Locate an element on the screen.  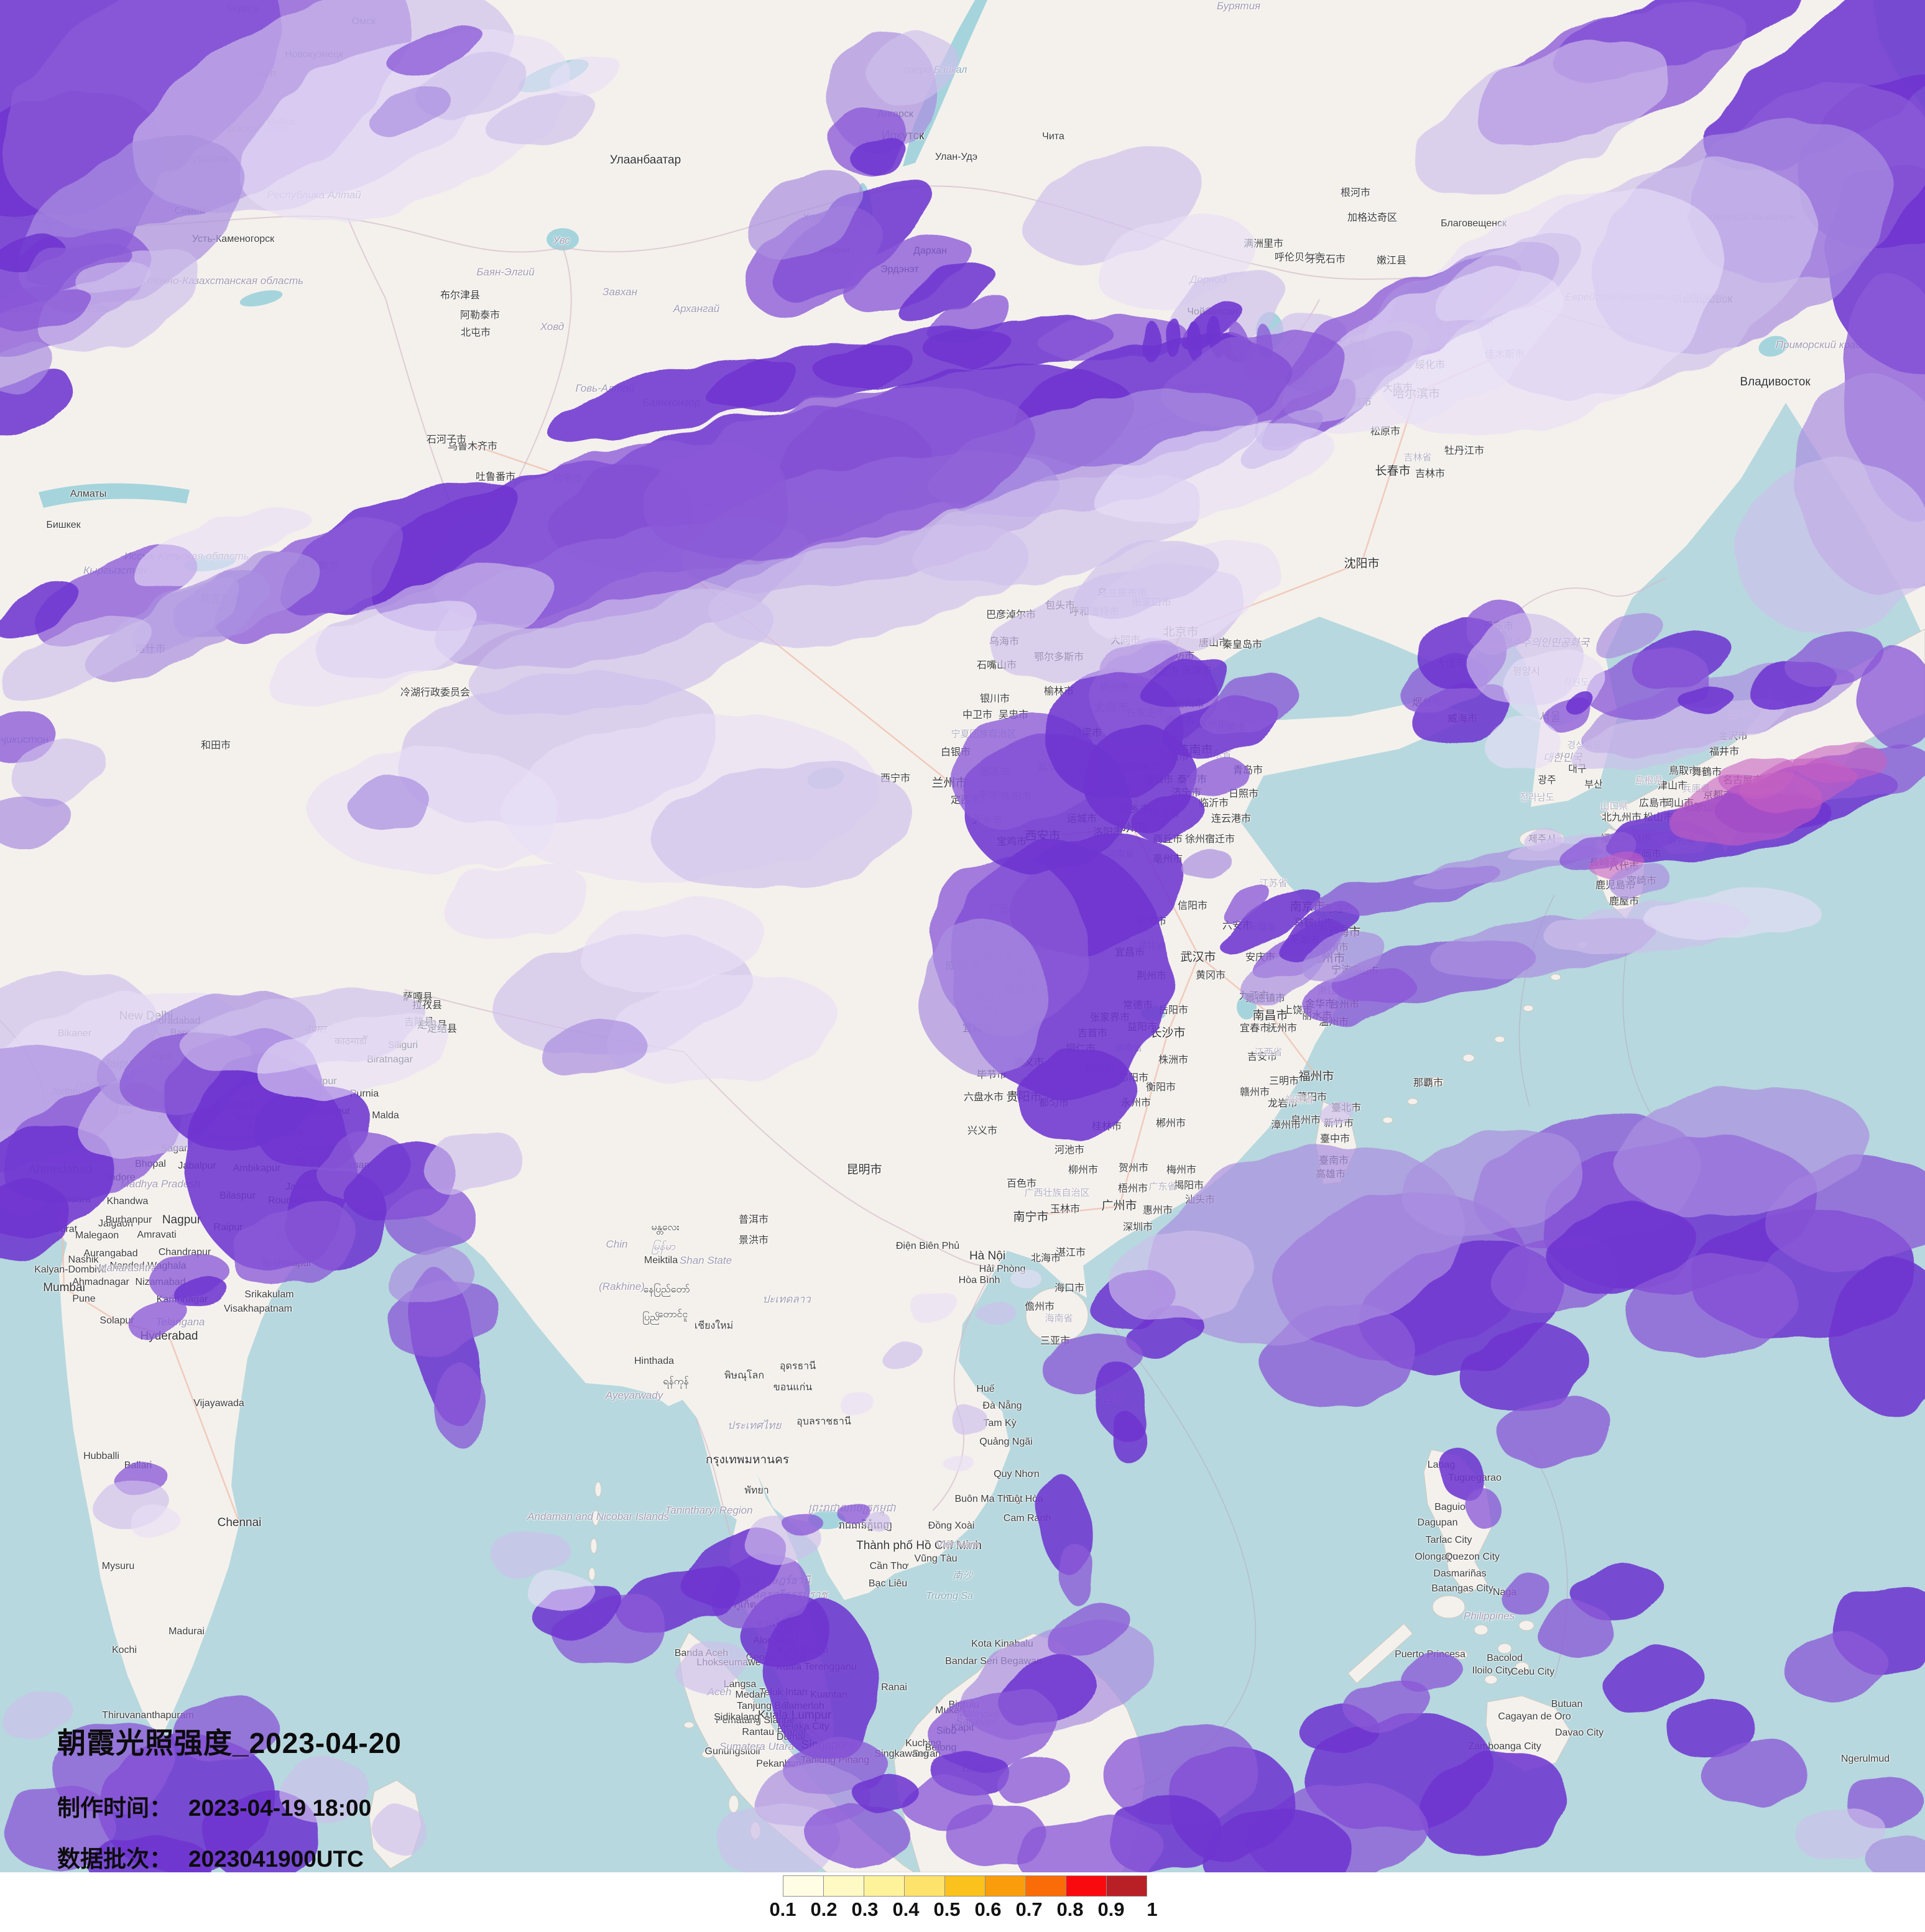
map-label: Приморский край is located at coordinates (1818, 345).